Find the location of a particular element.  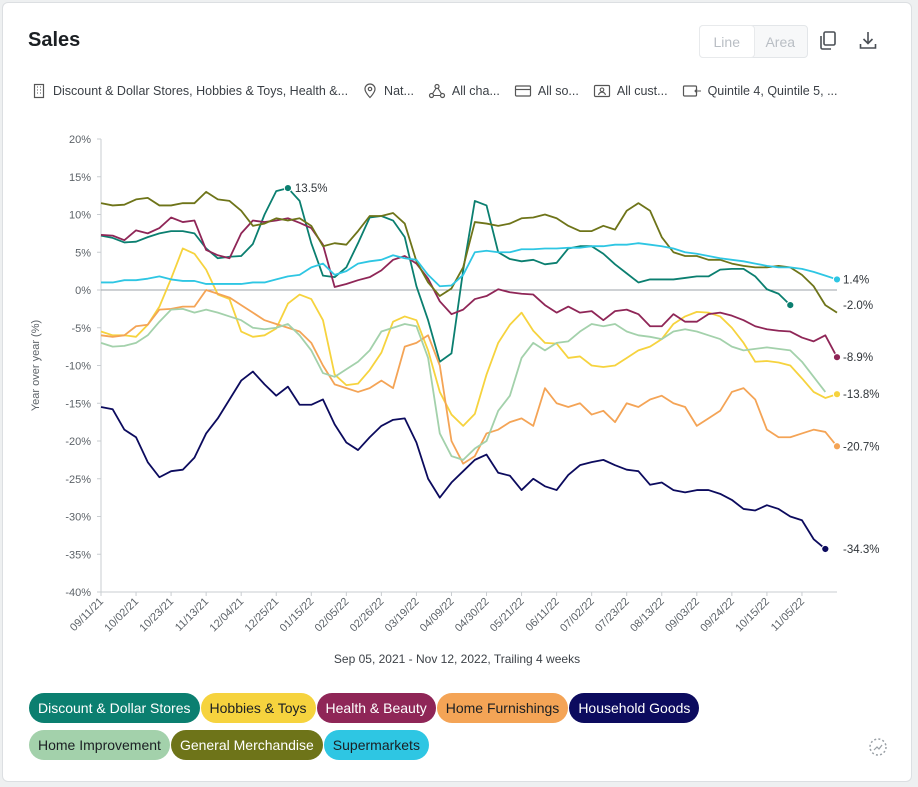

page-title: Sales is located at coordinates (54, 40).